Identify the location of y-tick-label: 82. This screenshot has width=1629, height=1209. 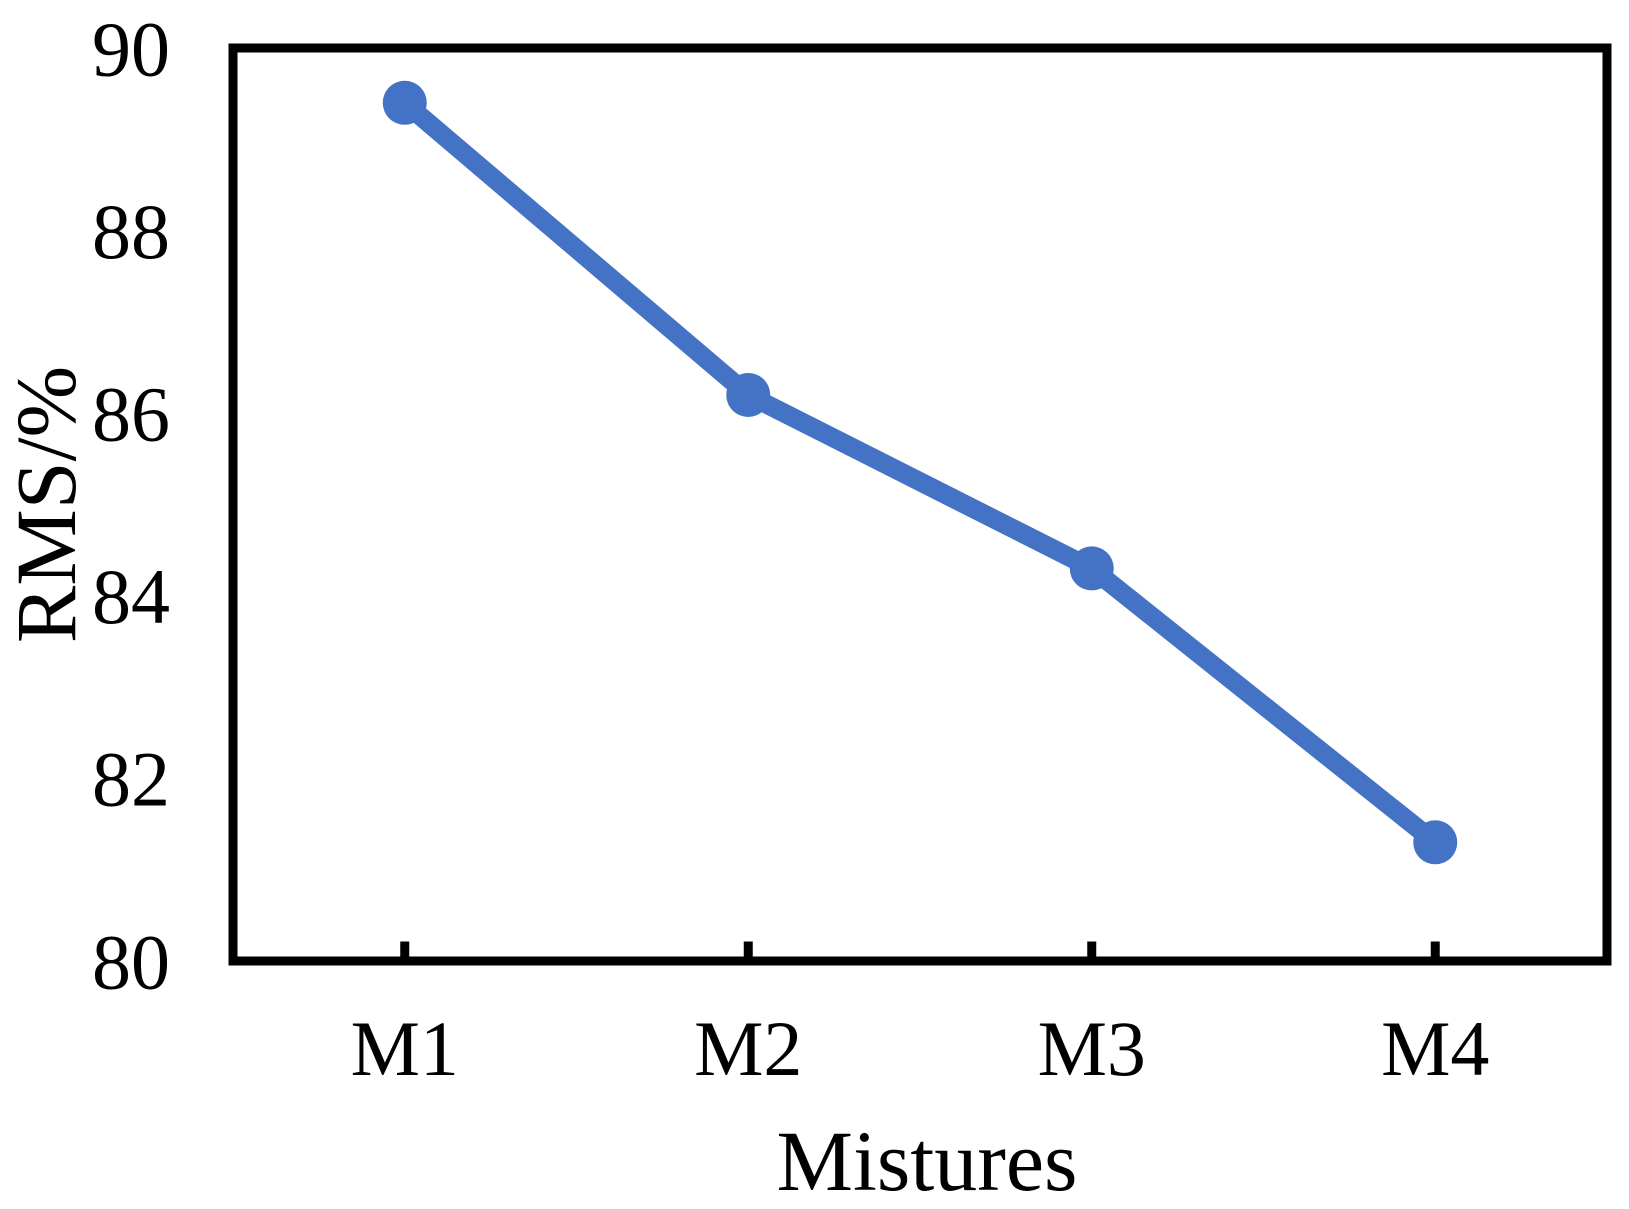
(131, 779).